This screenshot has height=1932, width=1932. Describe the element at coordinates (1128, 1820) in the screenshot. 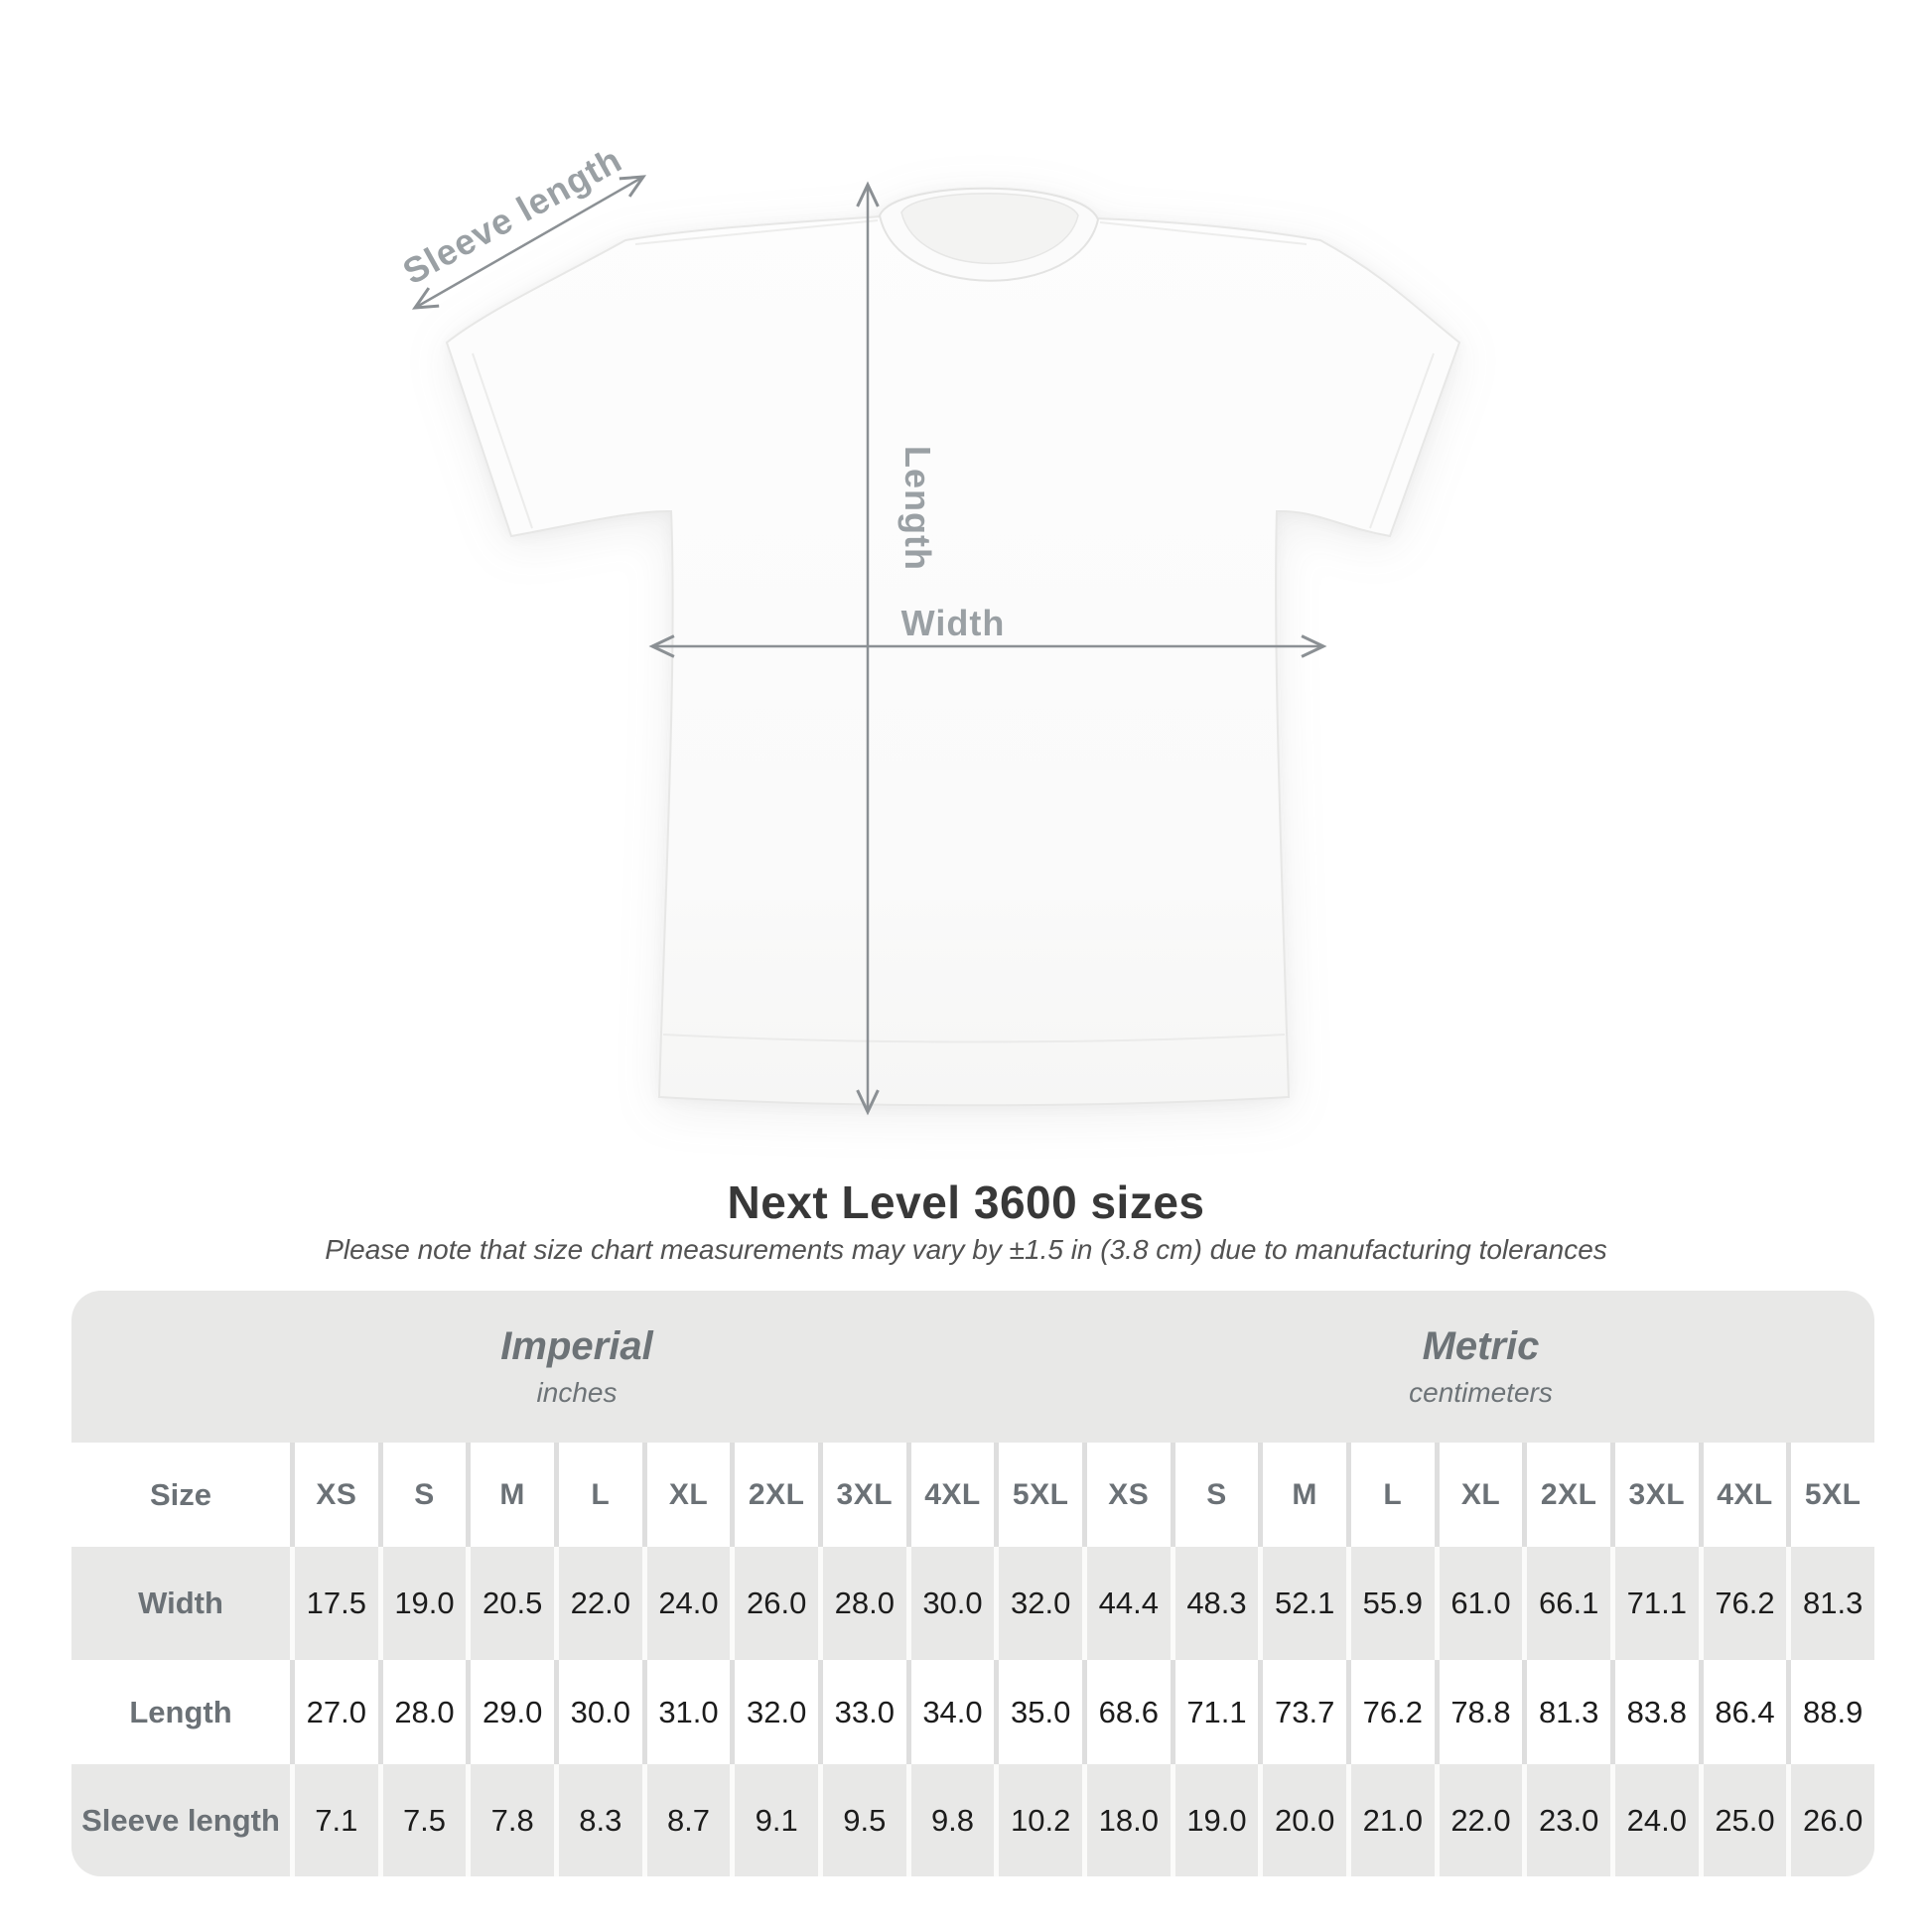

I see `sleeve-value-cell: 18.0` at that location.